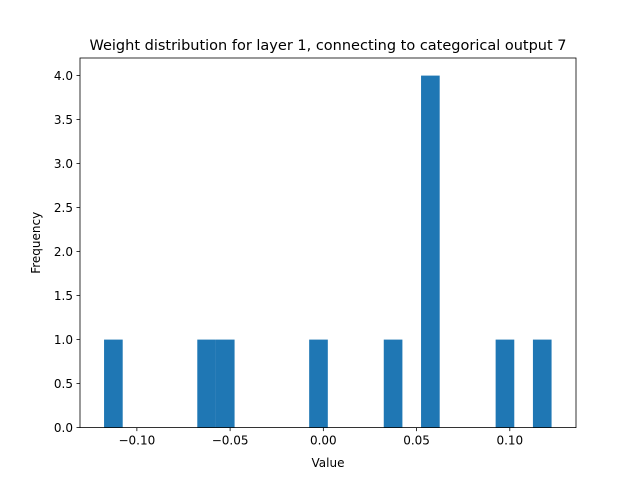 The width and height of the screenshot is (640, 480). What do you see at coordinates (328, 463) in the screenshot?
I see `x-axis-label: Value` at bounding box center [328, 463].